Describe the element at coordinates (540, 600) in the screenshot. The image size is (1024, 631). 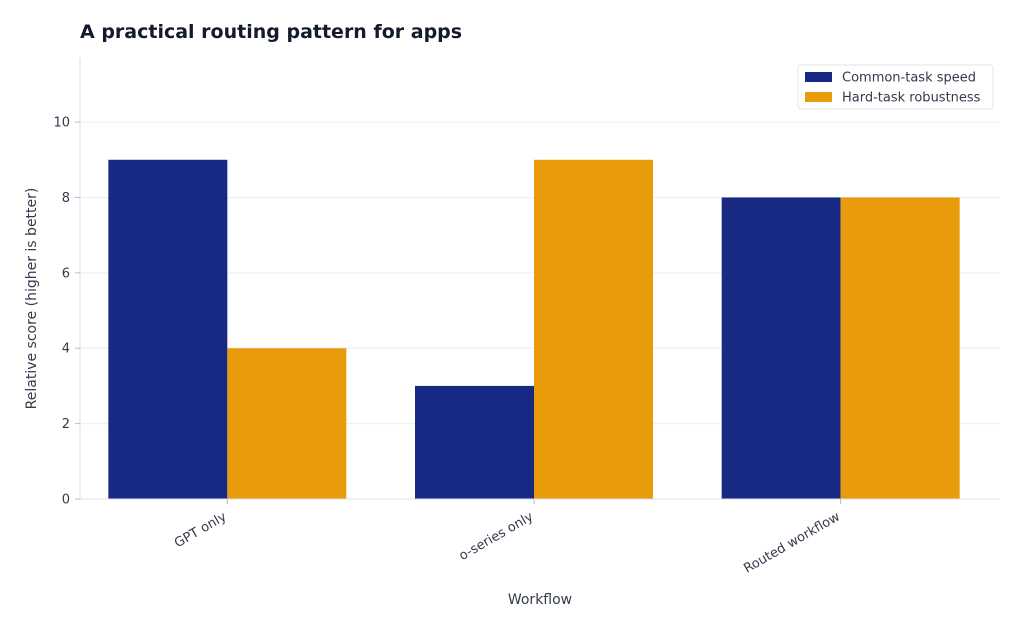
I see `x-axis-title: Workflow` at that location.